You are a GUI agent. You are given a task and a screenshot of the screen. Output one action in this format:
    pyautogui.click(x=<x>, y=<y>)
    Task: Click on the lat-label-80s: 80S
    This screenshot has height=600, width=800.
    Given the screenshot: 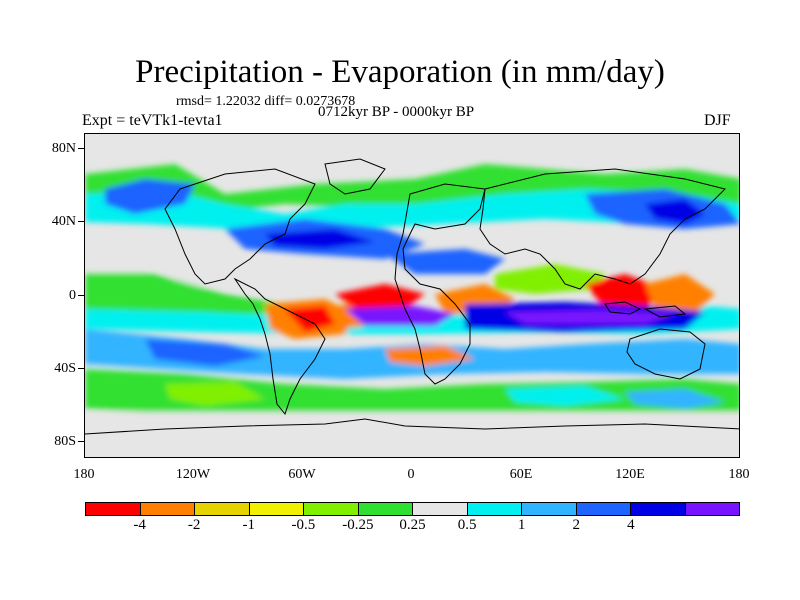 What is the action you would take?
    pyautogui.click(x=65, y=441)
    